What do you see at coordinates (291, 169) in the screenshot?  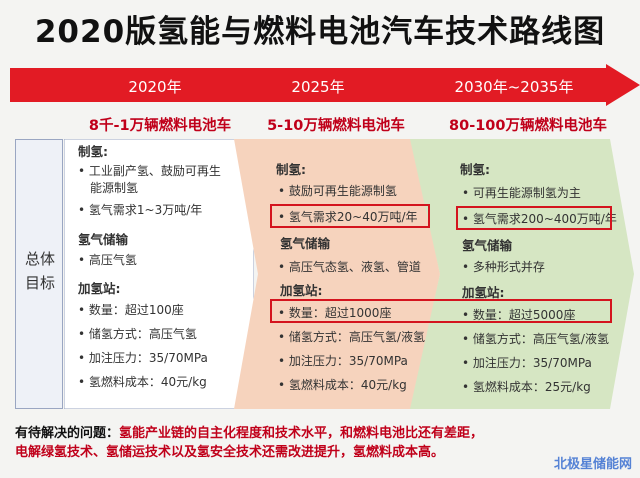 I see `col2-heading-production: 制氢:` at bounding box center [291, 169].